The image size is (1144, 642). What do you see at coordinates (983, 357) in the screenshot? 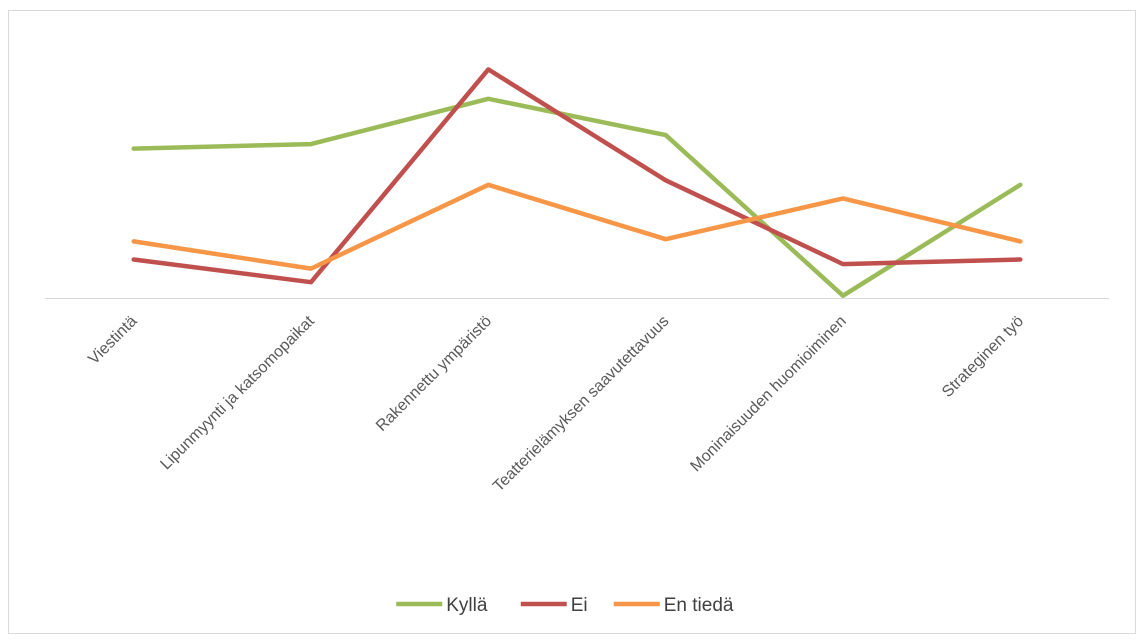
I see `x-tick-label: Strateginen työ` at bounding box center [983, 357].